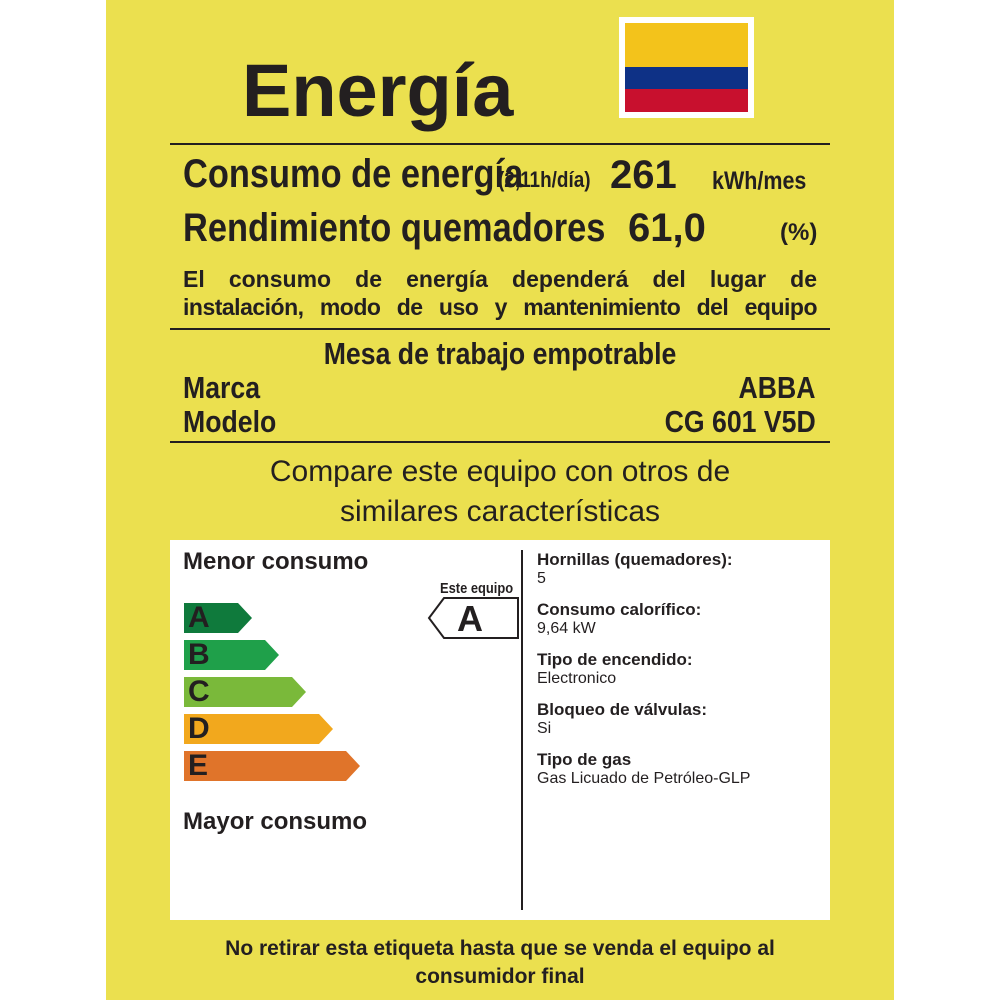 This screenshot has width=1000, height=1000. I want to click on spec-key: Consumo calorífico:, so click(619, 609).